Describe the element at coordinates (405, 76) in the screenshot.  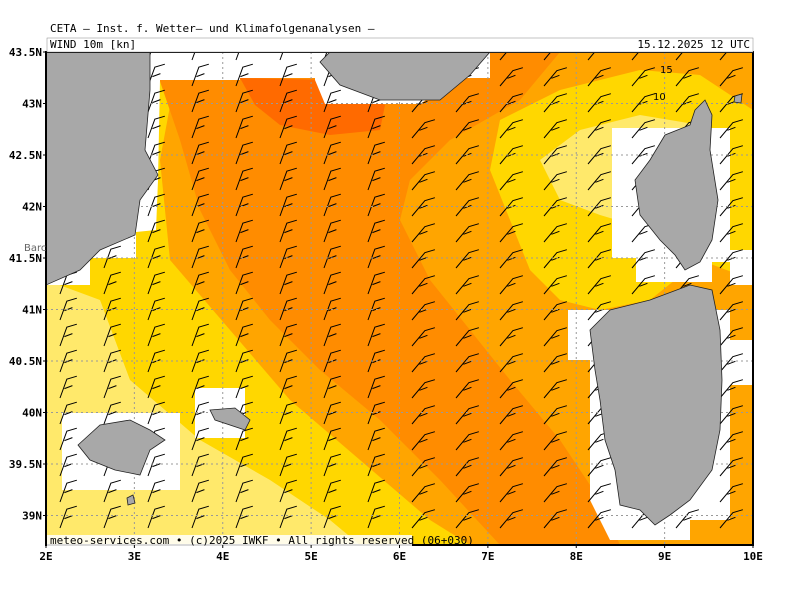
I see `france-coast` at that location.